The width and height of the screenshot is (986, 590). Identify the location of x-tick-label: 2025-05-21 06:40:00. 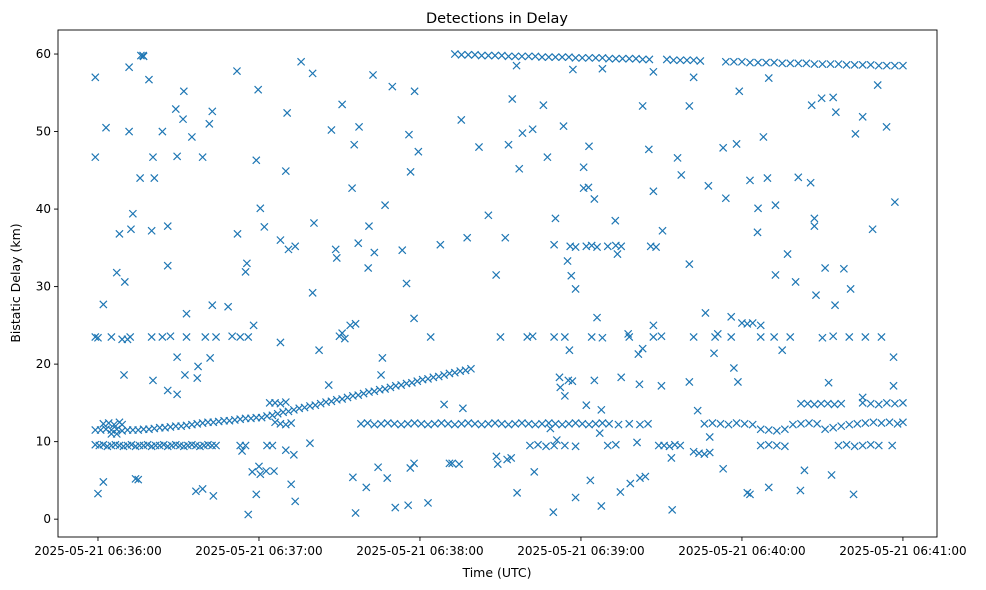
(741, 551).